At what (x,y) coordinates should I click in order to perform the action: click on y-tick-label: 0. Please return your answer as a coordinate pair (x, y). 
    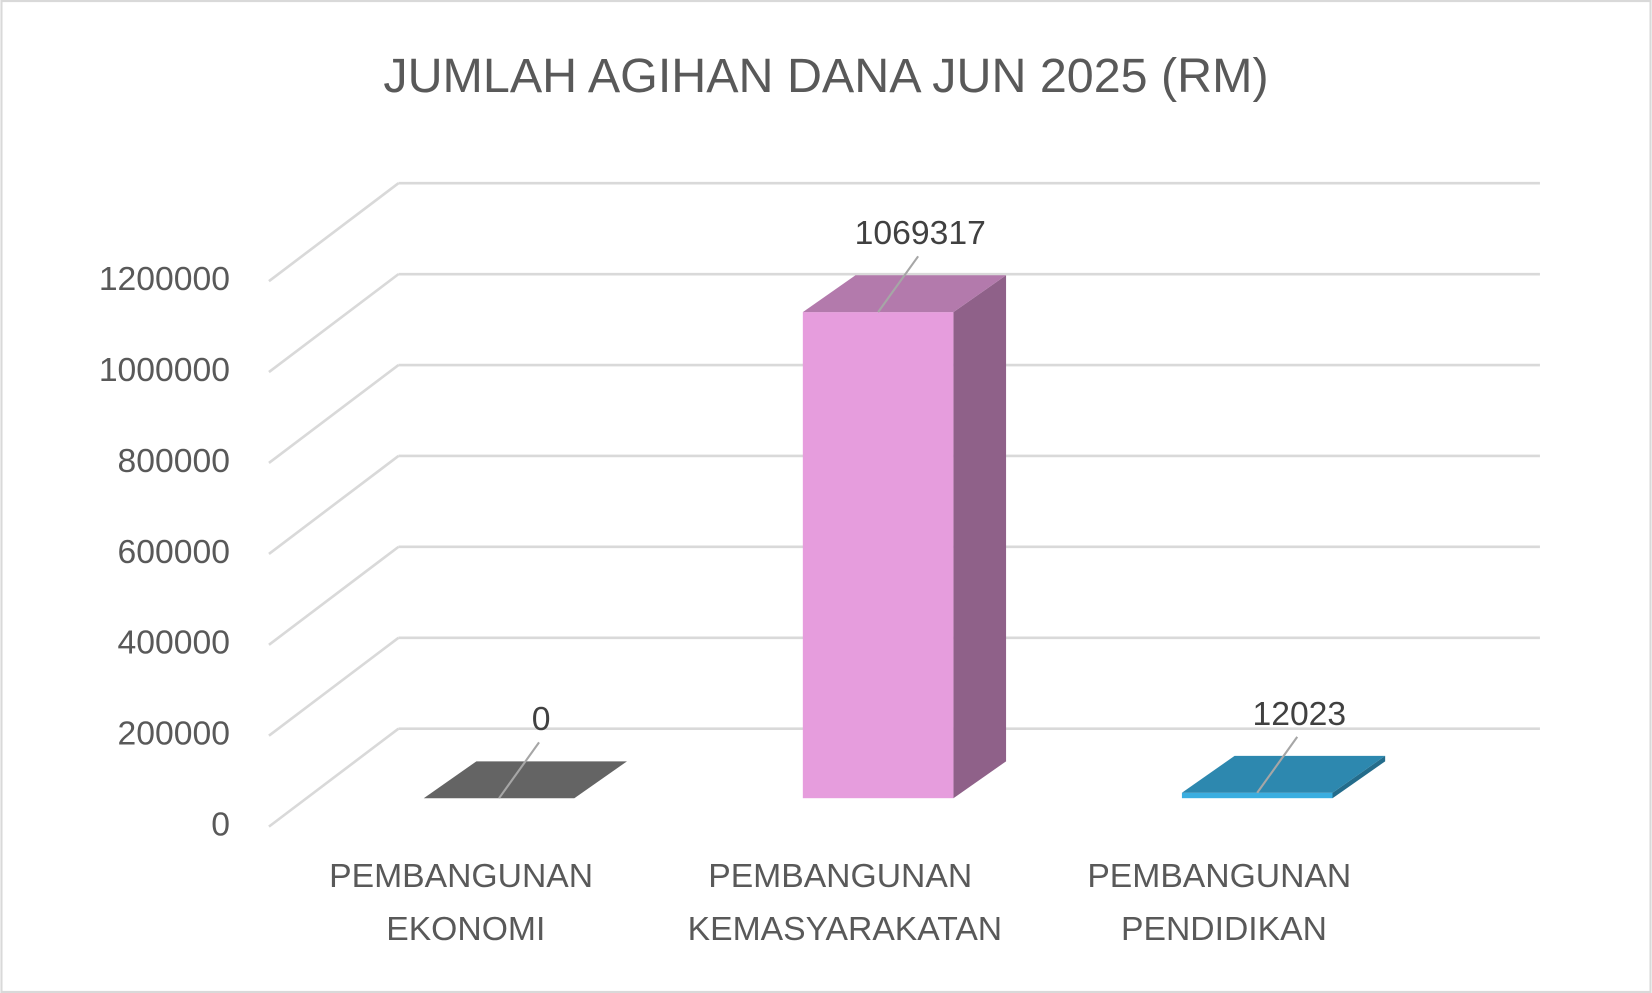
    Looking at the image, I should click on (220, 825).